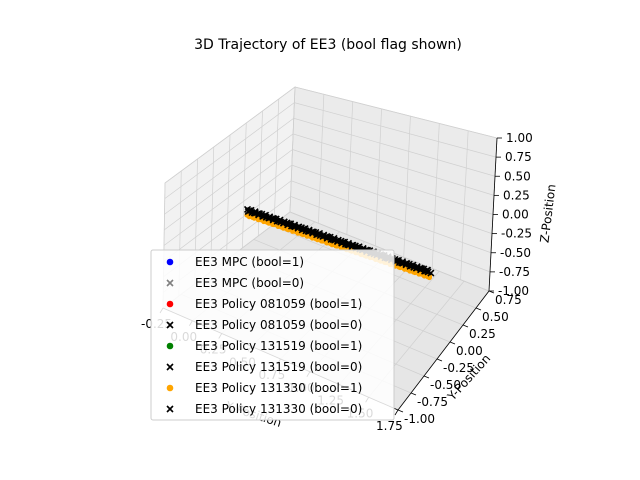 Image resolution: width=640 pixels, height=480 pixels. I want to click on legend-entry-label: EE3 Policy 081059 (bool=0), so click(278, 325).